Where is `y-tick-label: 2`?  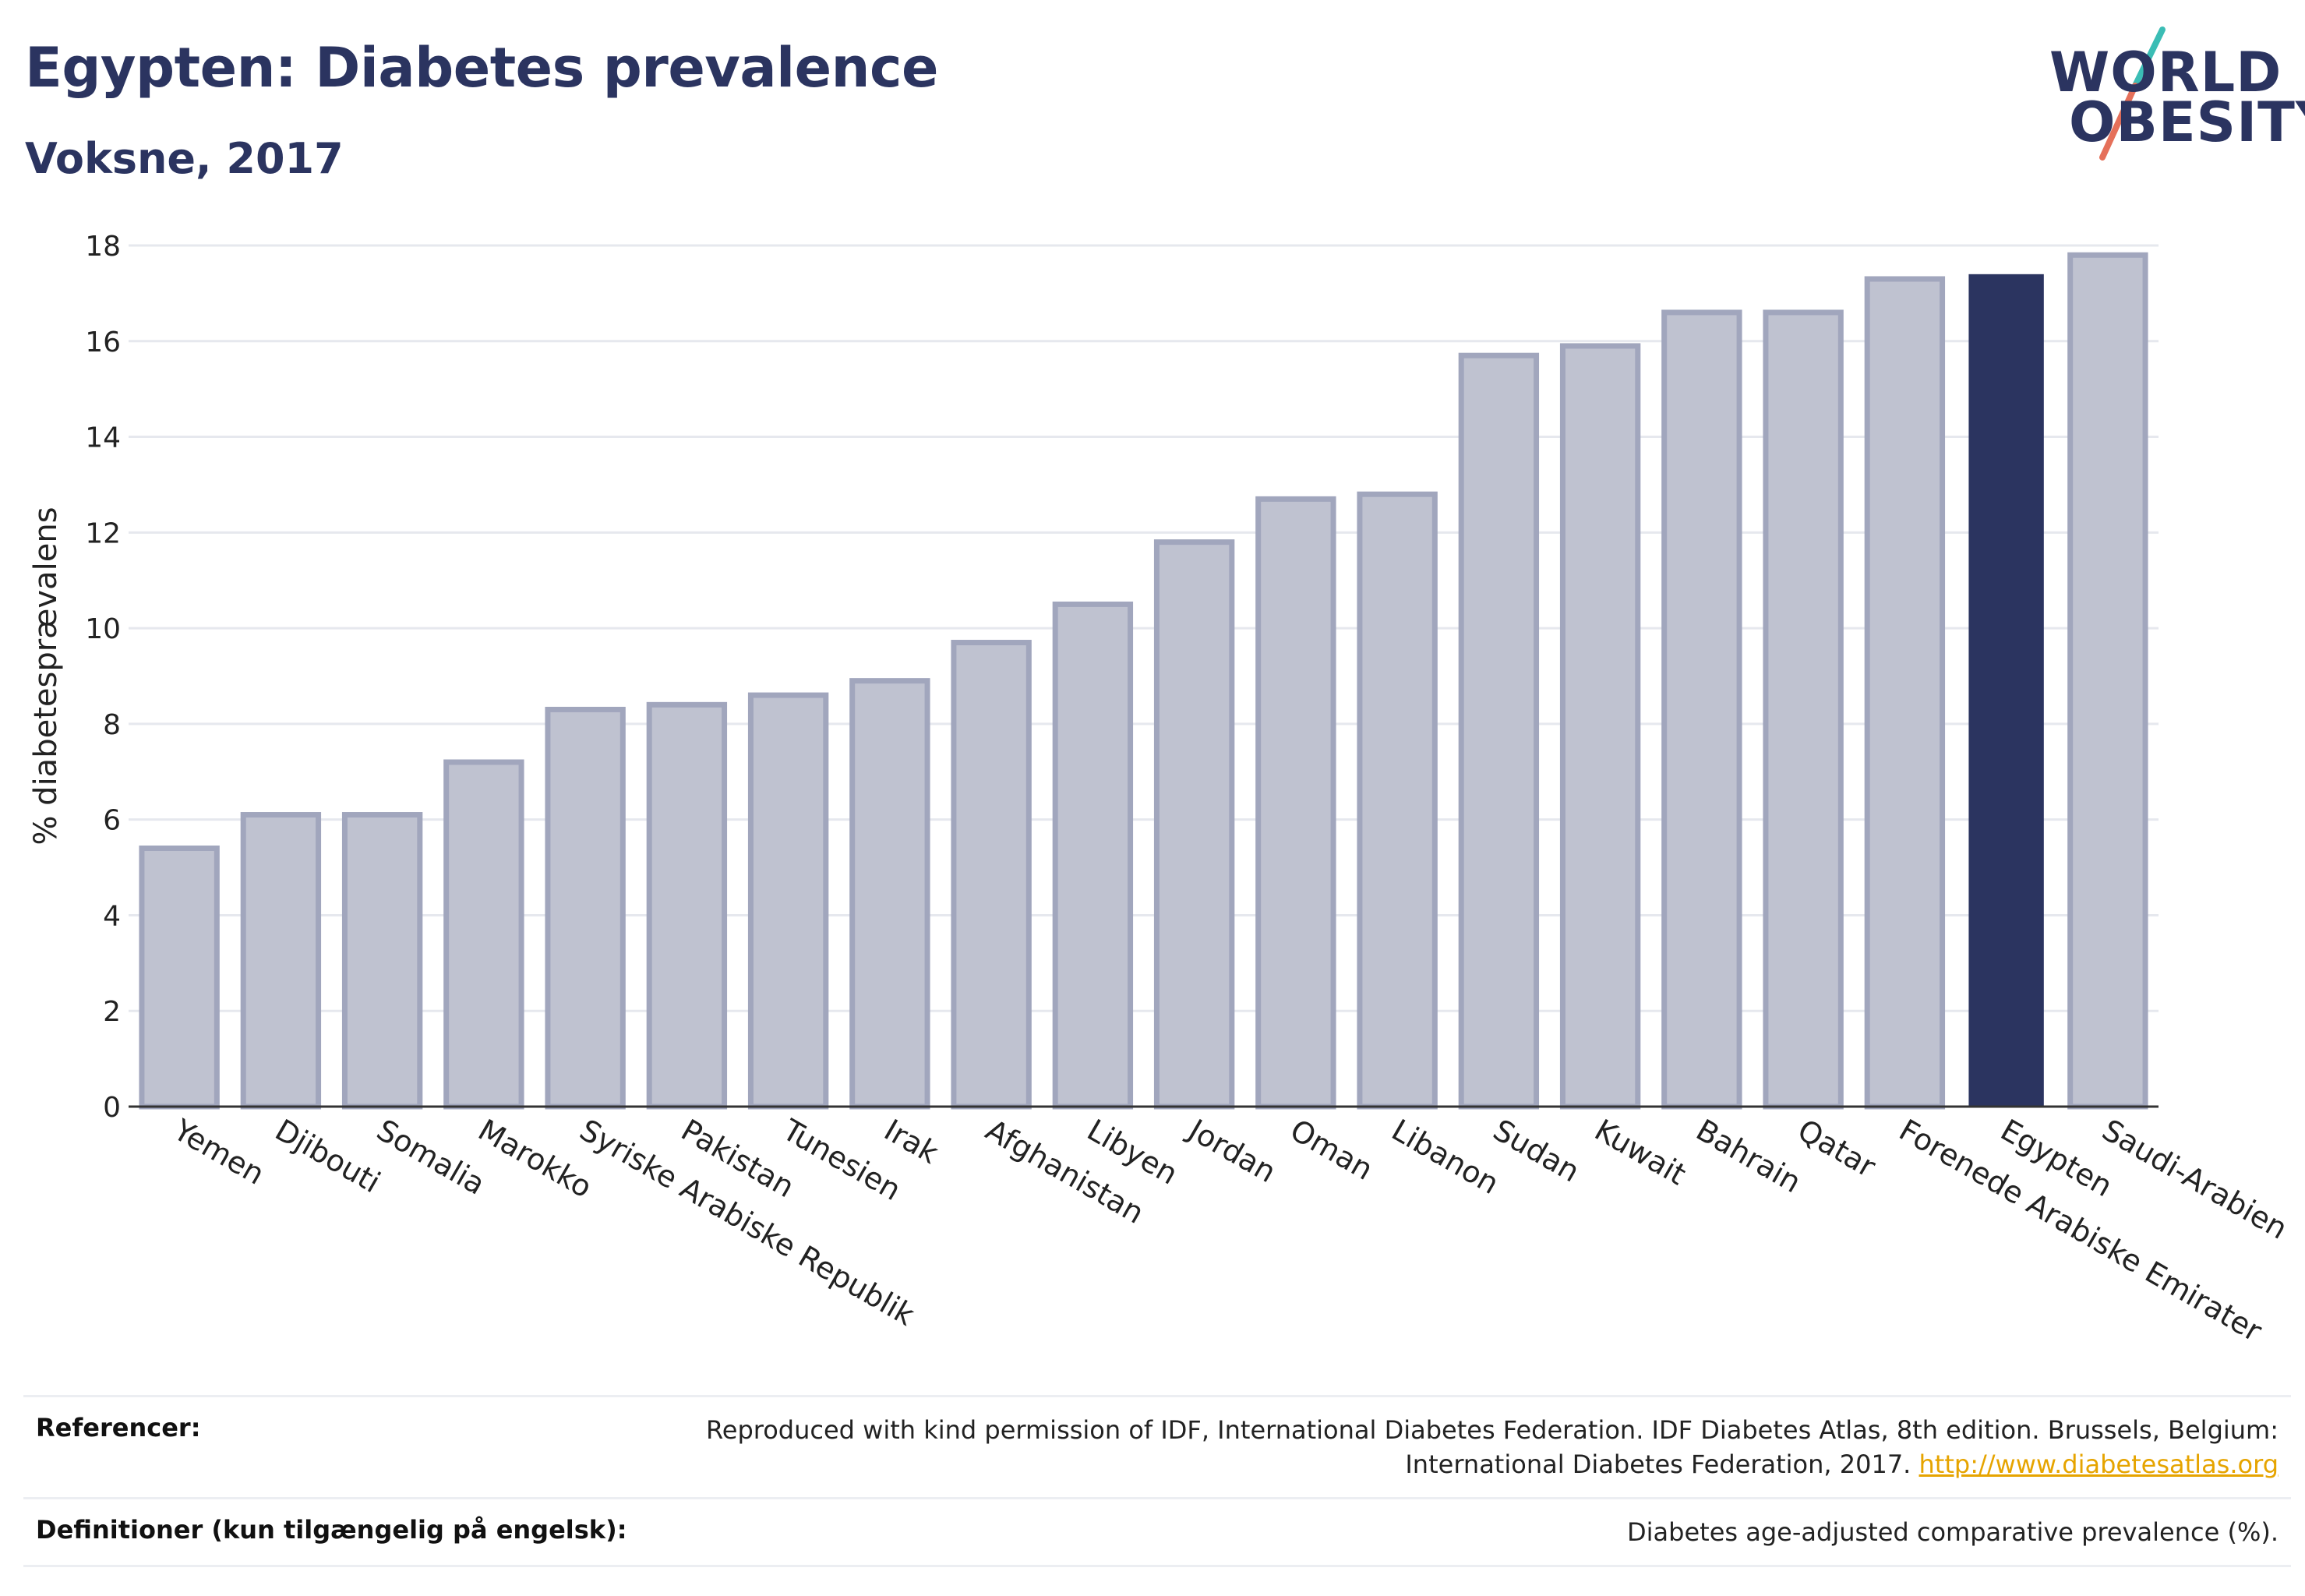 y-tick-label: 2 is located at coordinates (112, 1012).